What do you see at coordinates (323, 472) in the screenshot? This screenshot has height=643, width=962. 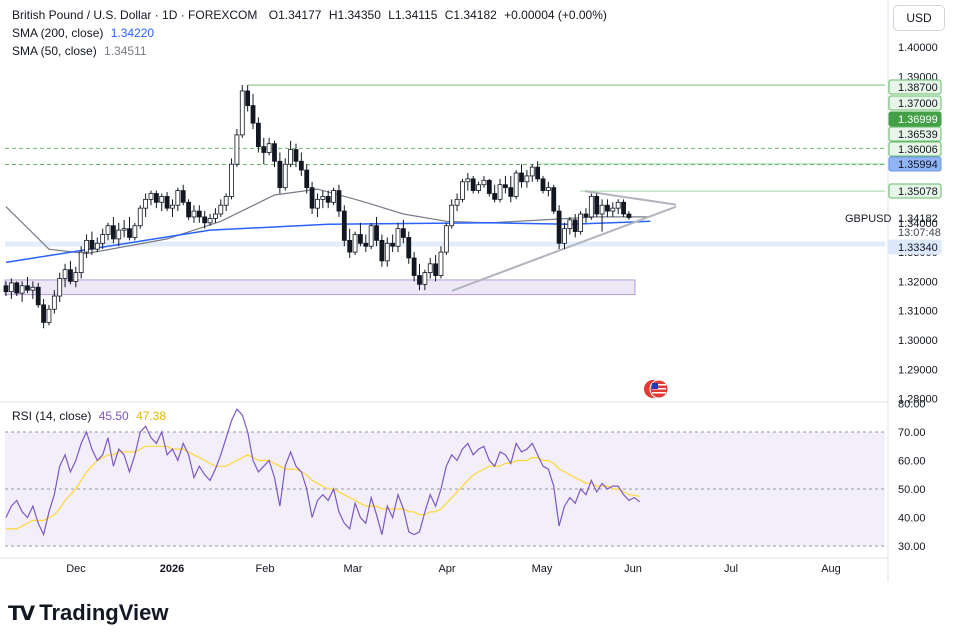 I see `rsi-line` at bounding box center [323, 472].